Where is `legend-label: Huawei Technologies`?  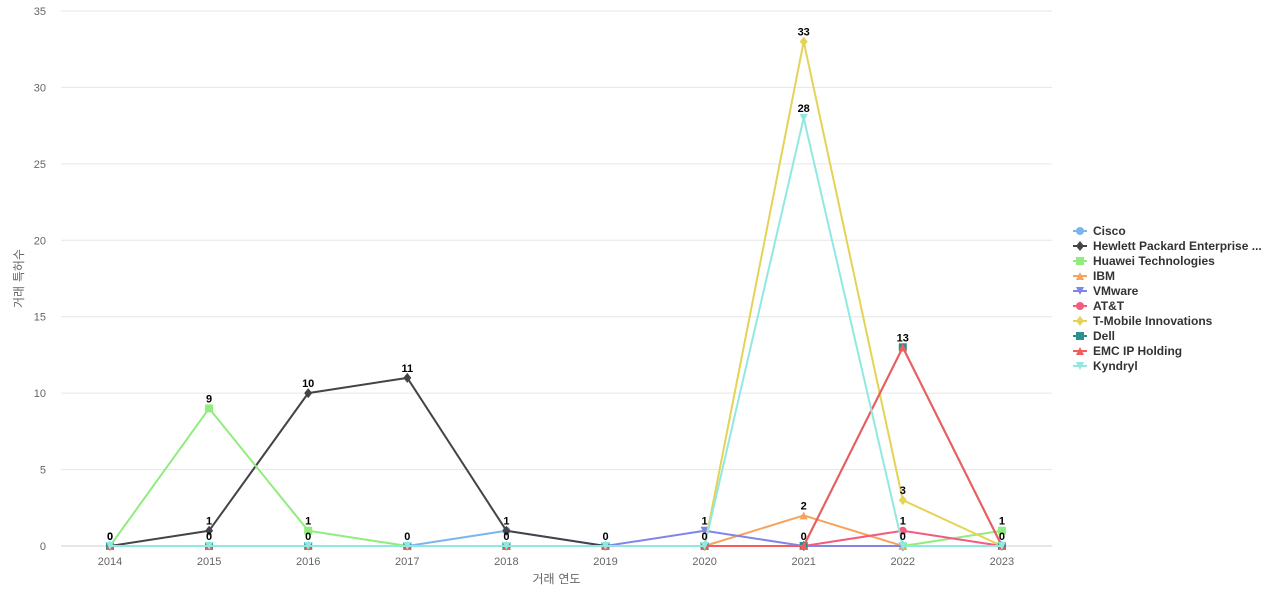 legend-label: Huawei Technologies is located at coordinates (1154, 261).